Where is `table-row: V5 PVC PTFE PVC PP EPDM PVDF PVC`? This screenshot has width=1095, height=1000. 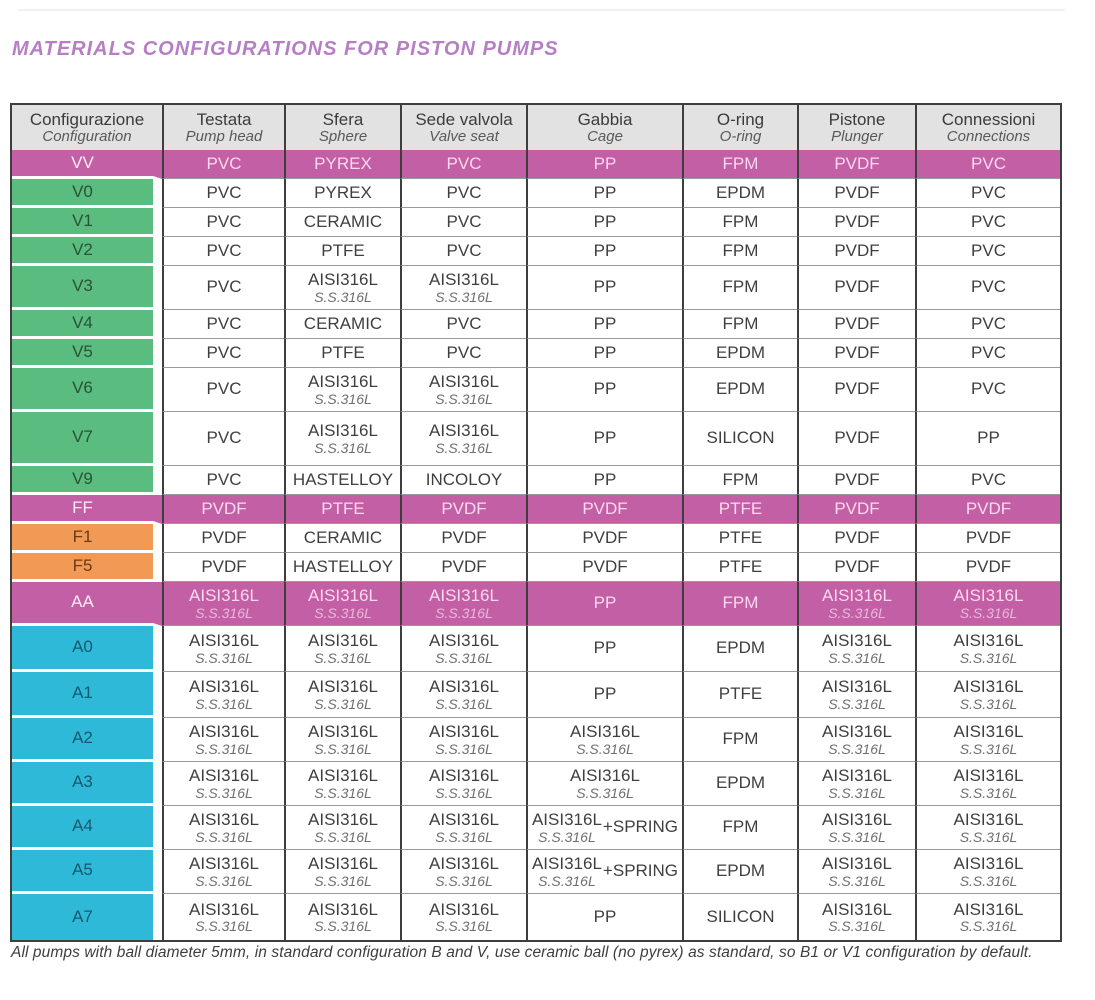 table-row: V5 PVC PTFE PVC PP EPDM PVDF PVC is located at coordinates (536, 353).